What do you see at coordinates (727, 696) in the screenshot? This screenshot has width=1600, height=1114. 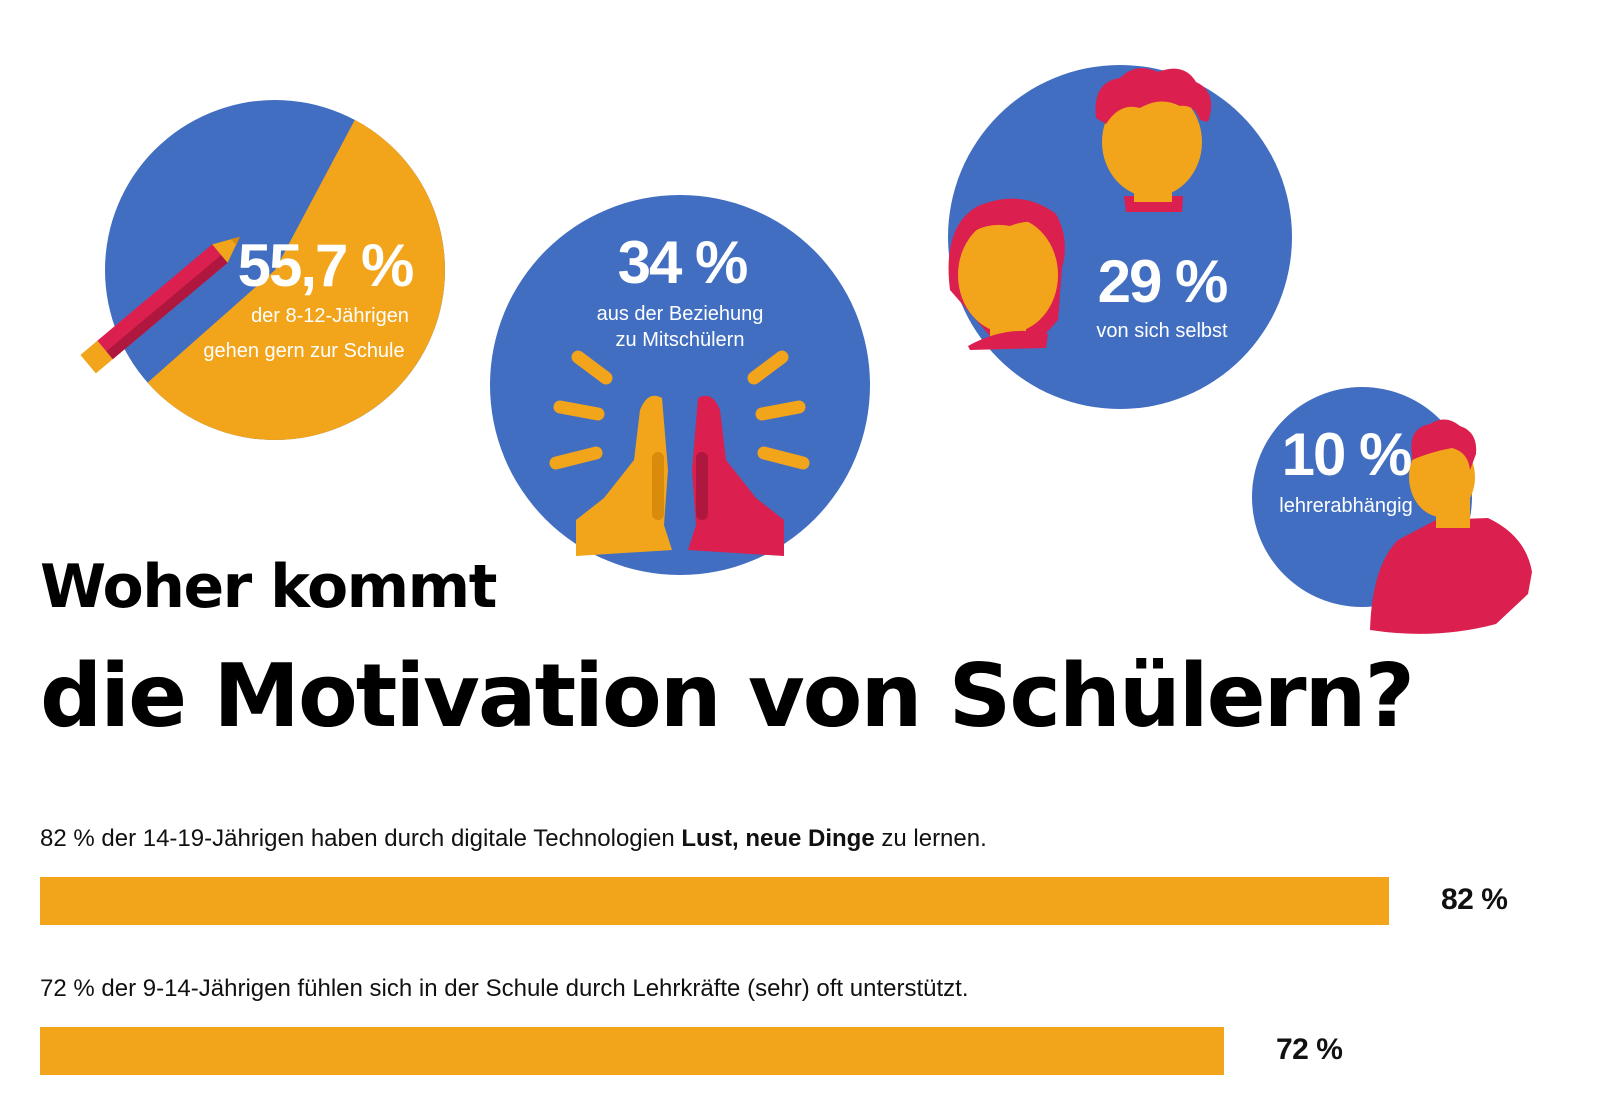 I see `title-line2: die Motivation von Schülern?` at bounding box center [727, 696].